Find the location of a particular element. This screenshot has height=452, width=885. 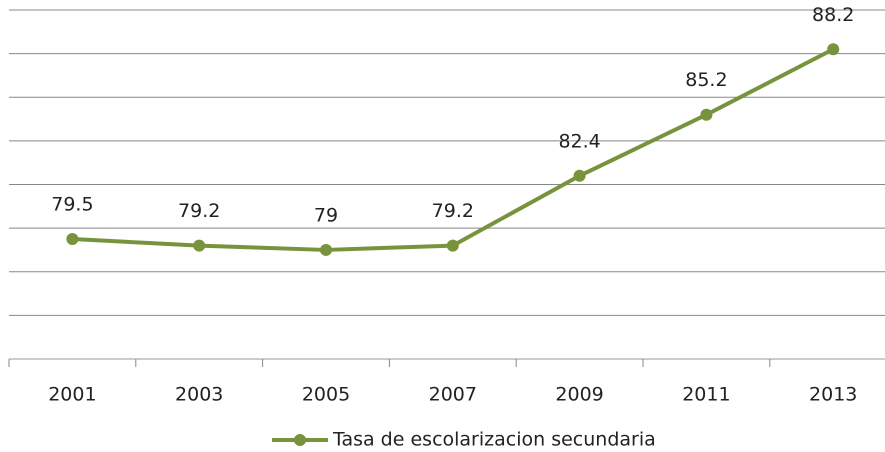

x-tick-label: 2001 is located at coordinates (72, 395).